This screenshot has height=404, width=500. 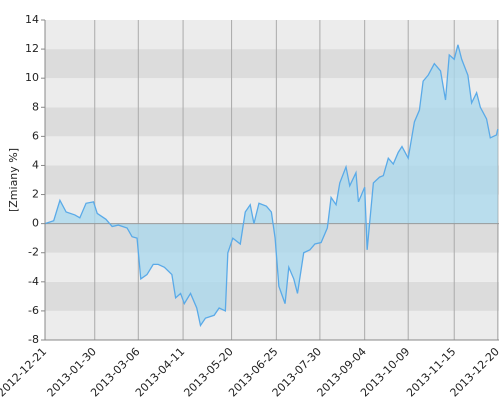 What do you see at coordinates (35, 164) in the screenshot?
I see `y-tick-label: 4` at bounding box center [35, 164].